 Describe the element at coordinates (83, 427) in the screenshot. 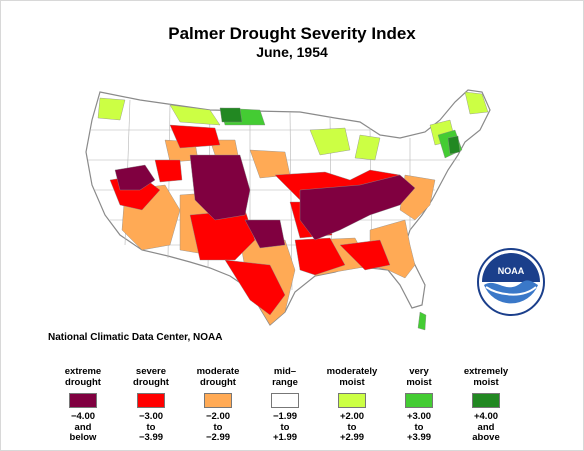

I see `legend-range: −4.00 and below` at that location.